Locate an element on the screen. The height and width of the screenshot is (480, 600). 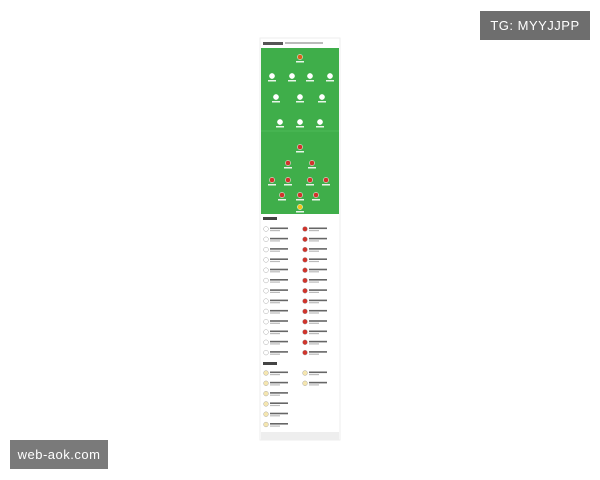
footer-bar is located at coordinates (300, 436).